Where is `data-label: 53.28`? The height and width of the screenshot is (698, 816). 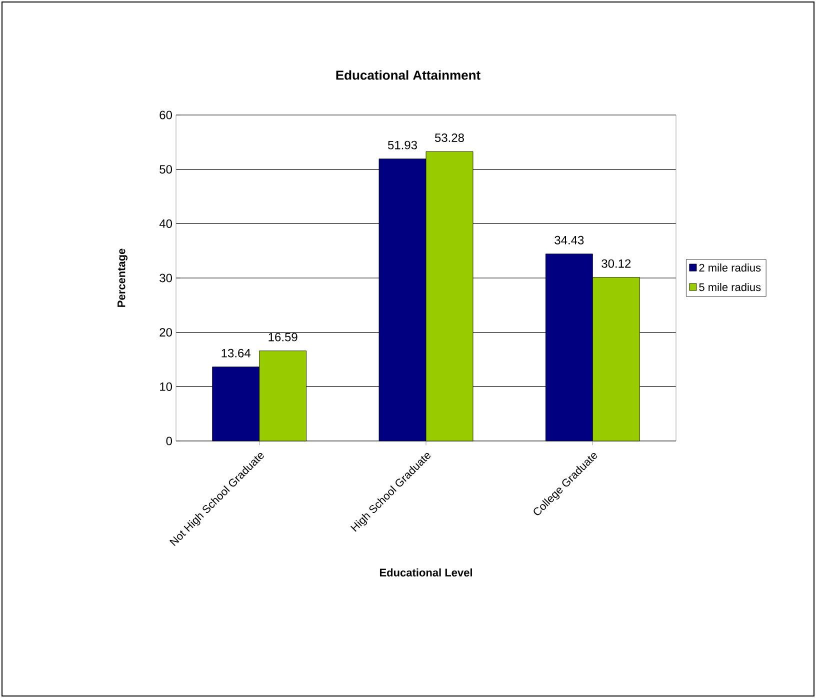 data-label: 53.28 is located at coordinates (449, 137).